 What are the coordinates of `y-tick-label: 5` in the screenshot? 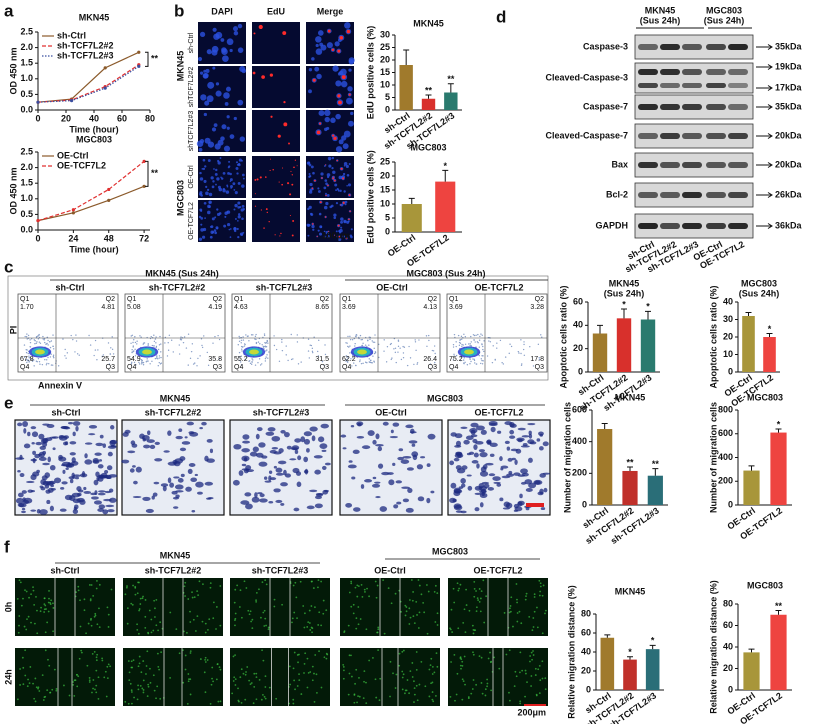 It's located at (387, 217).